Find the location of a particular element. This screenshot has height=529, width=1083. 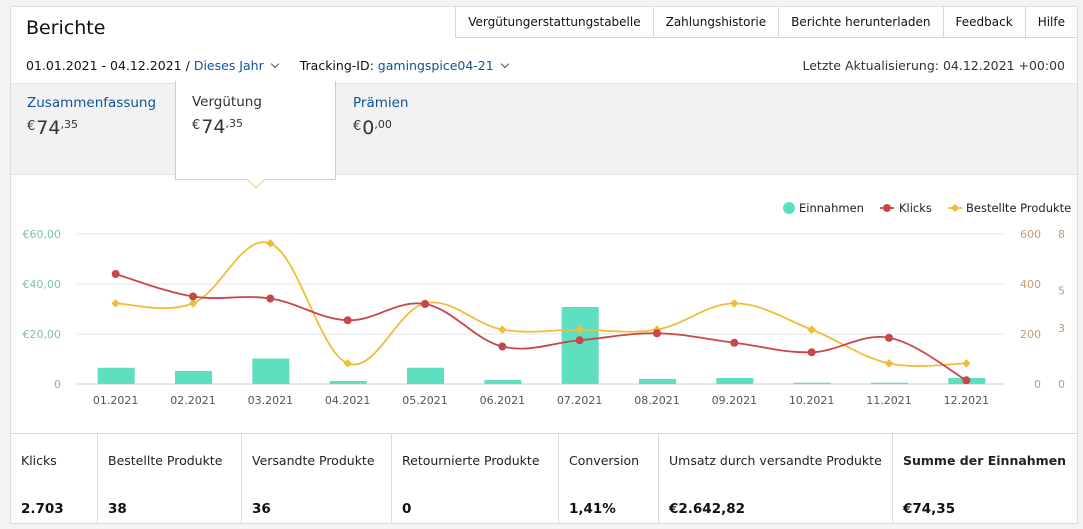

tab-summary: Zusammenfassung €74,35 is located at coordinates (91, 117).